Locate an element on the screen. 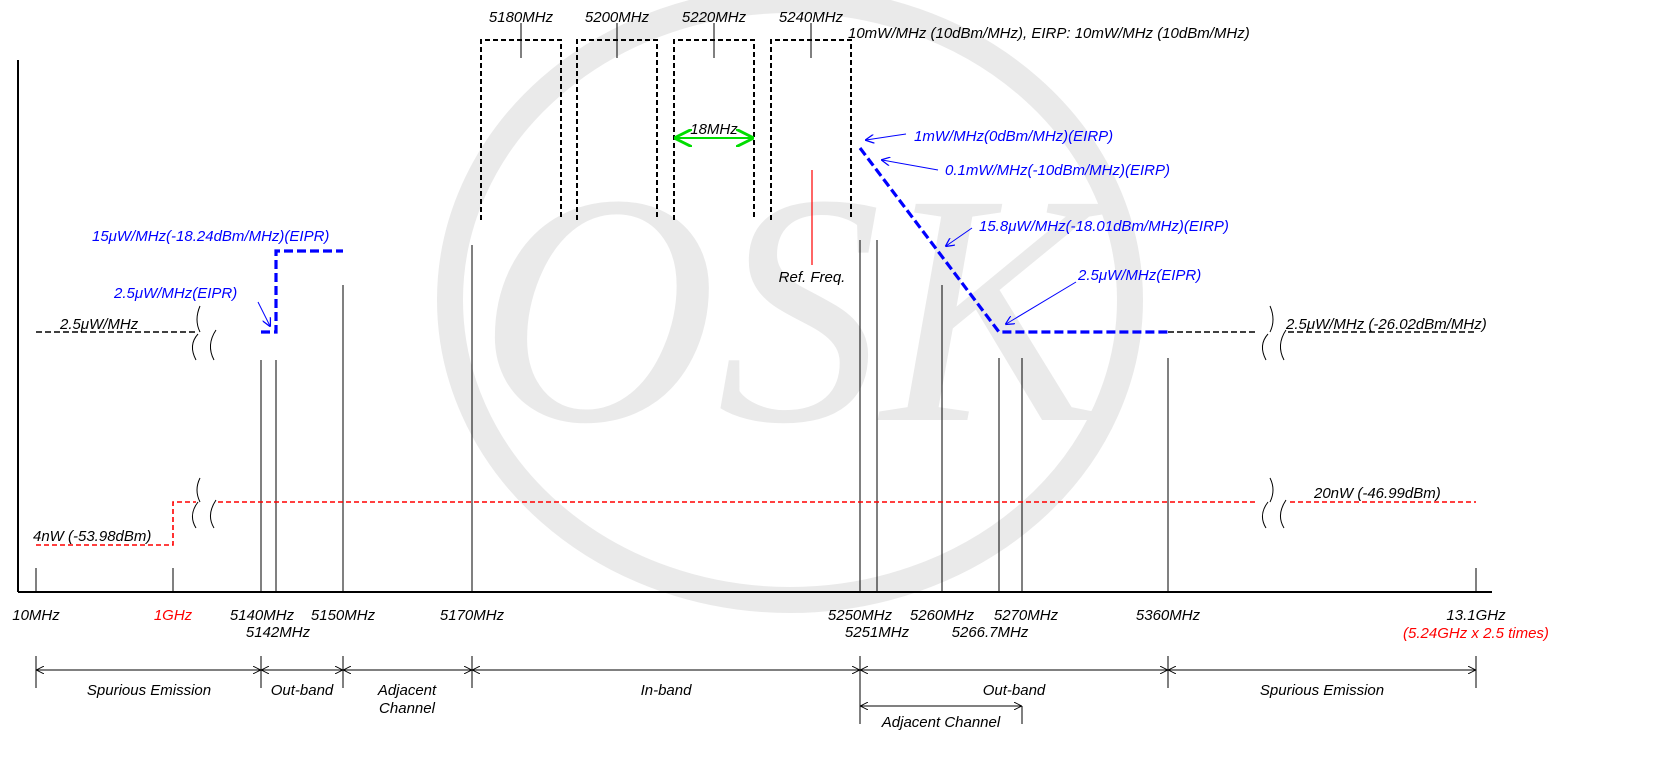 This screenshot has height=782, width=1668. band-label-spurious-left: Spurious Emission is located at coordinates (149, 690).